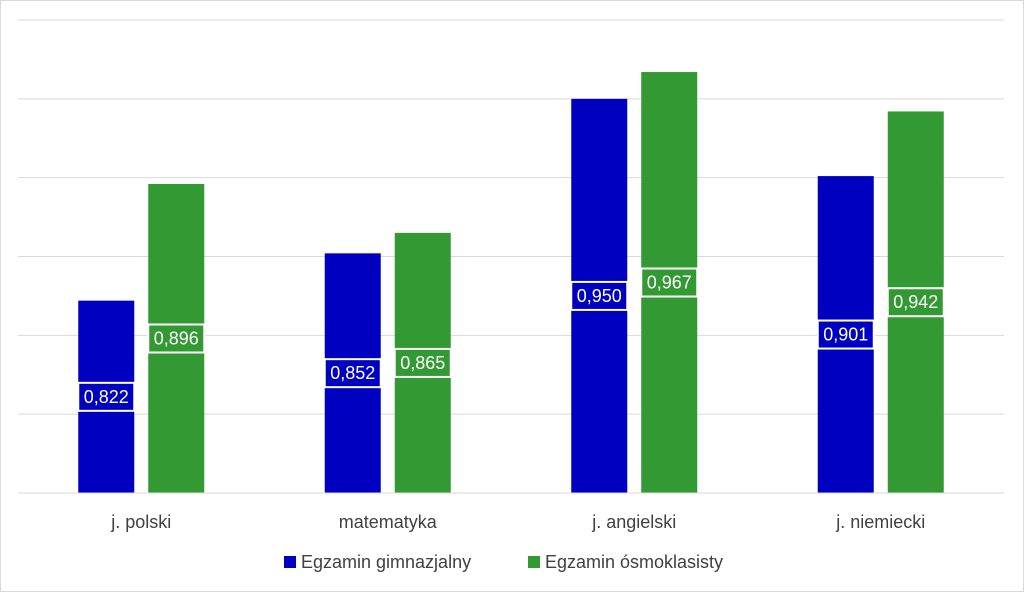 The height and width of the screenshot is (592, 1024). I want to click on x-tick-label-0: j. polski, so click(140, 522).